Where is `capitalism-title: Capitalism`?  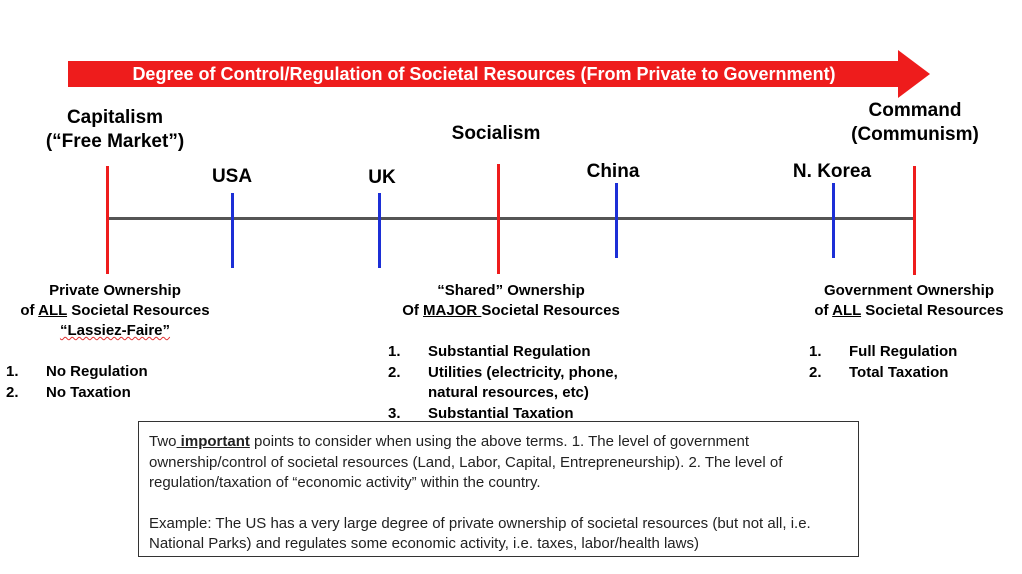
capitalism-title: Capitalism is located at coordinates (115, 117).